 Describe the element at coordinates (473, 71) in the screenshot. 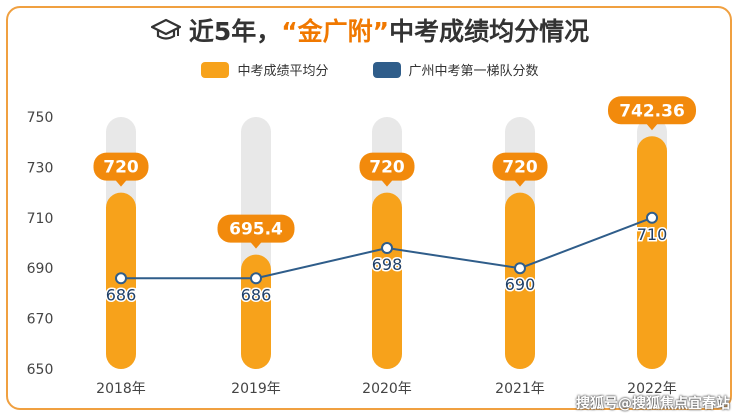

I see `legend-label-line: 广州中考第一梯队分数` at that location.